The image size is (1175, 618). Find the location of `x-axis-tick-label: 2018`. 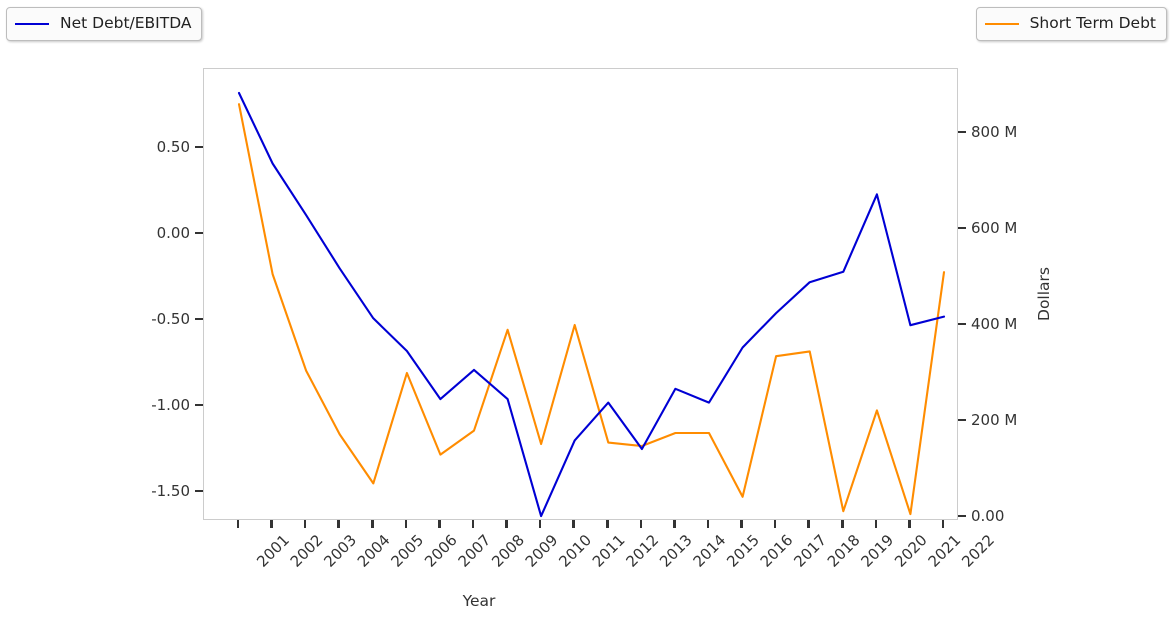

x-axis-tick-label: 2018 is located at coordinates (843, 551).